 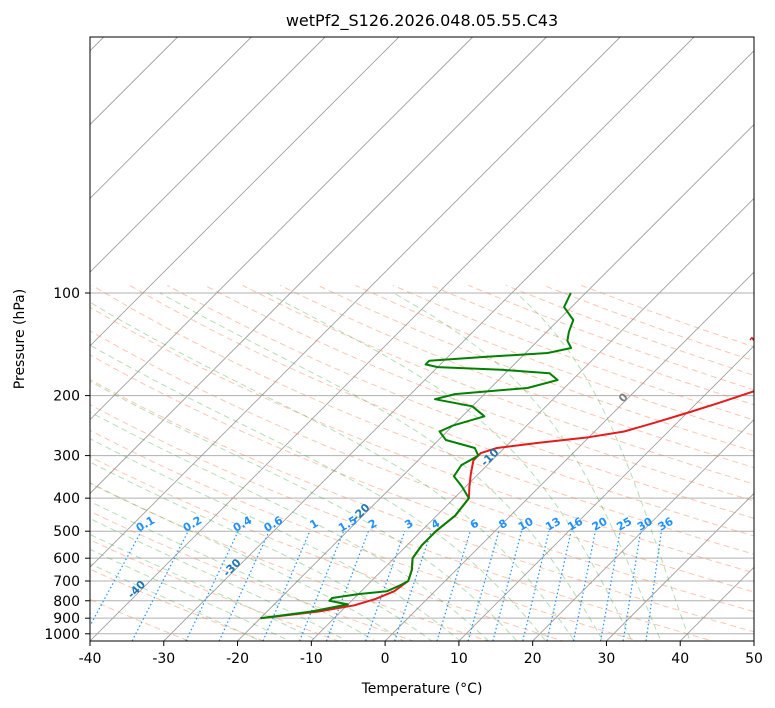 What do you see at coordinates (66, 457) in the screenshot?
I see `y-tick-label: 300` at bounding box center [66, 457].